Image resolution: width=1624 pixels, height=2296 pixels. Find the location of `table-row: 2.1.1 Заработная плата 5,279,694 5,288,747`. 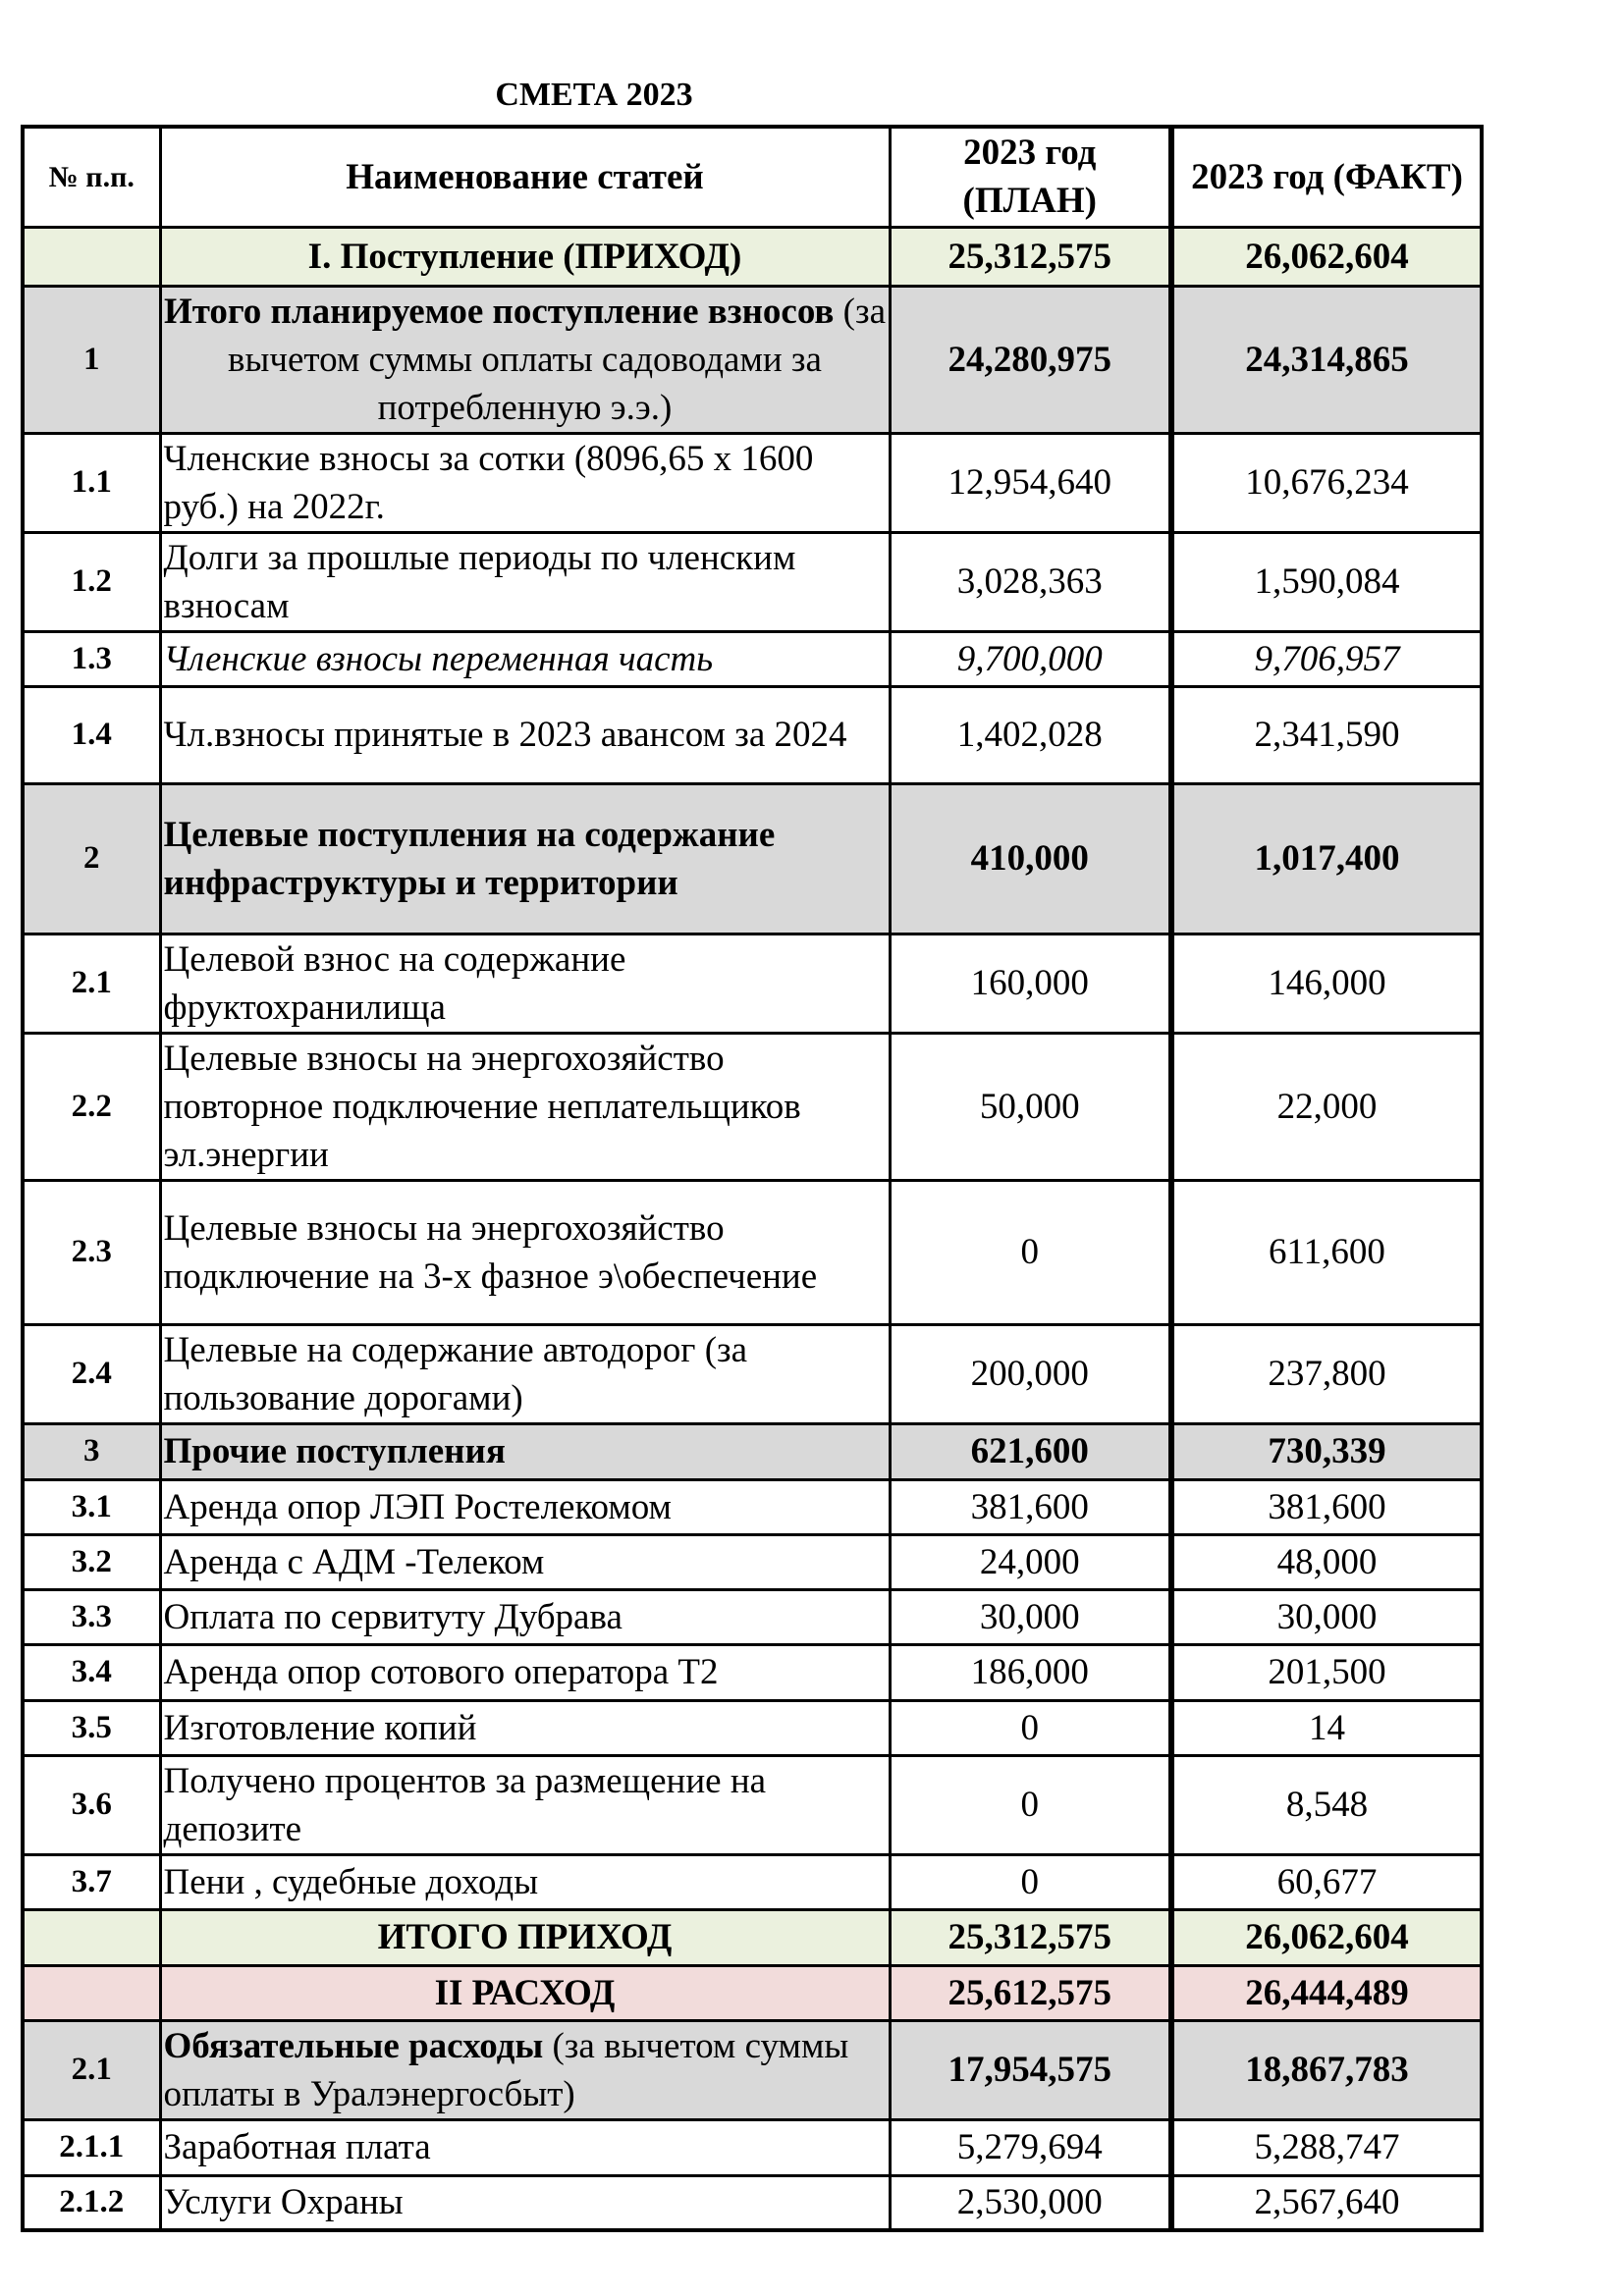

table-row: 2.1.1 Заработная плата 5,279,694 5,288,747 is located at coordinates (752, 2147).